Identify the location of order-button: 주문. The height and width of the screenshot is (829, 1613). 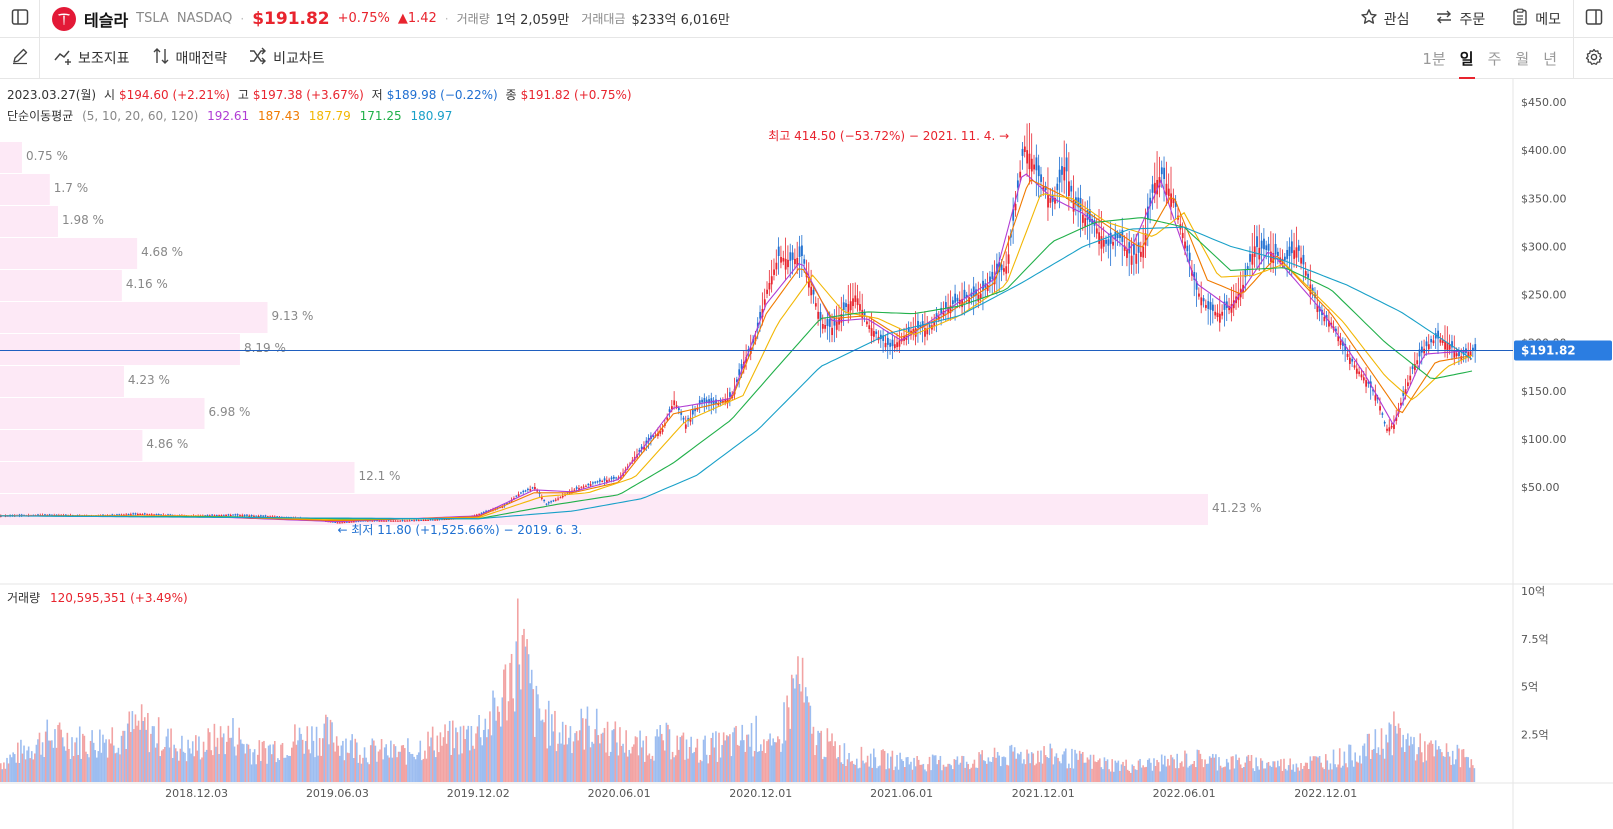
(1460, 19).